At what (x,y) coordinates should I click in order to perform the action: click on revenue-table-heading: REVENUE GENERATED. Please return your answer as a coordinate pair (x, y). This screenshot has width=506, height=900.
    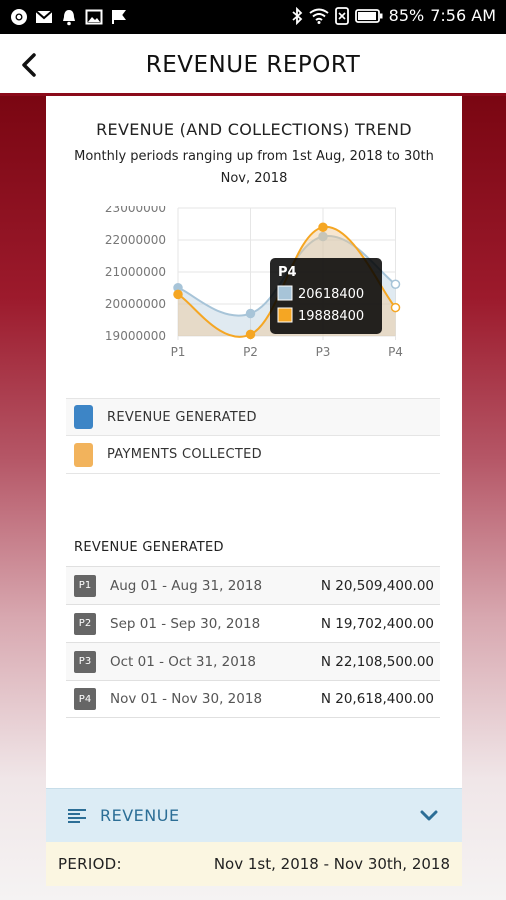
    Looking at the image, I should click on (149, 547).